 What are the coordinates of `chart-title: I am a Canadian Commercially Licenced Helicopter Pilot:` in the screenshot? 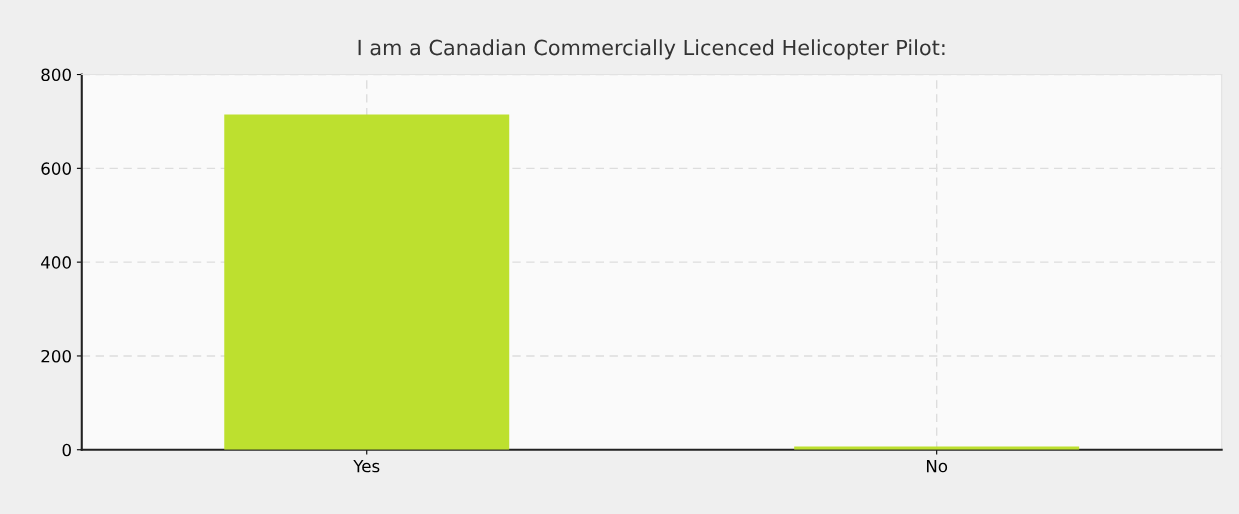 It's located at (651, 49).